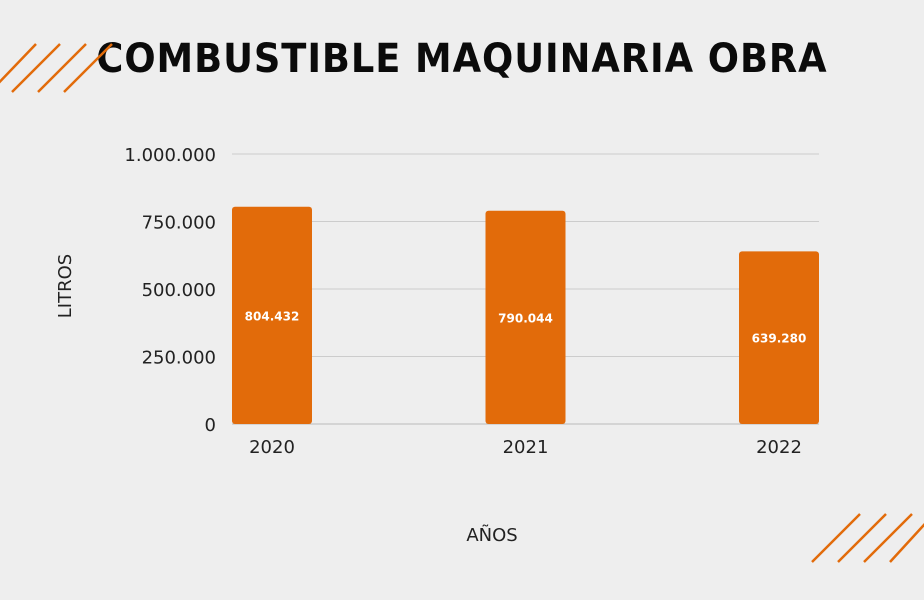 This screenshot has height=600, width=924. I want to click on bar-value-label: 804.432, so click(272, 316).